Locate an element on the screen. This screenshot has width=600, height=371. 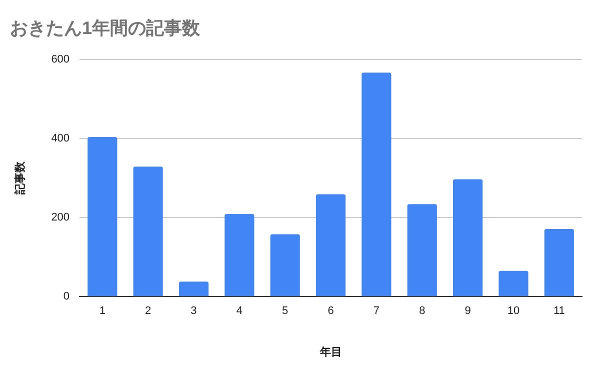
x-tick-label: 1 is located at coordinates (102, 311).